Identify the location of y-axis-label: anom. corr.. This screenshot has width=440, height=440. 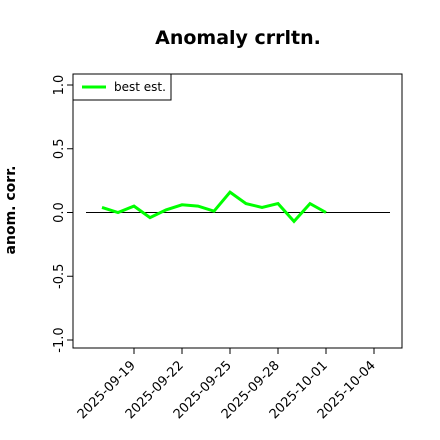
(11, 210).